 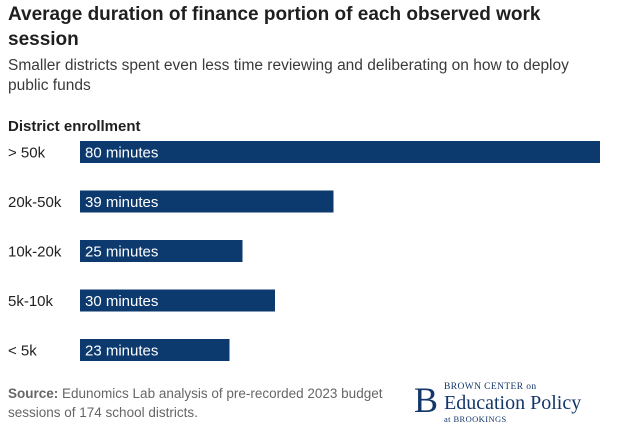 I want to click on logo-line-1: BROWN CENTER on, so click(x=490, y=387).